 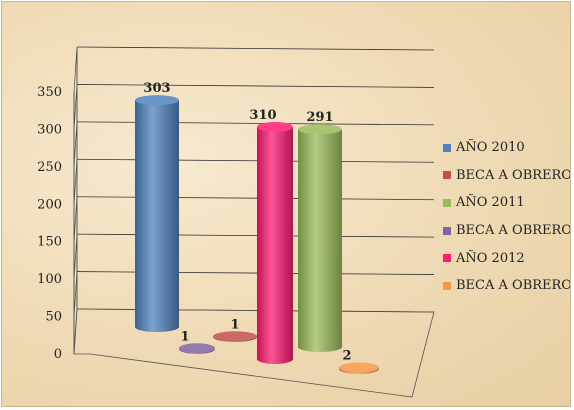 What do you see at coordinates (53, 317) in the screenshot?
I see `y-tick-label: 50` at bounding box center [53, 317].